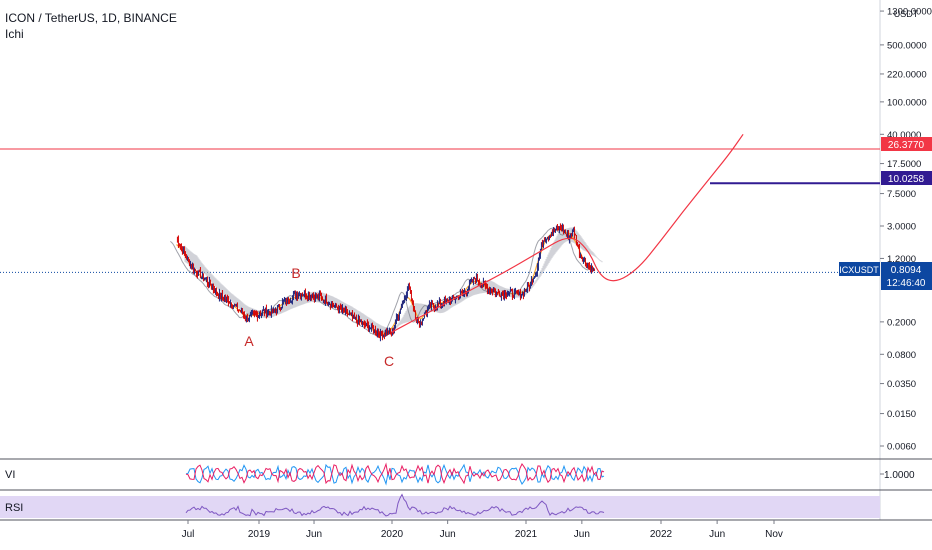  What do you see at coordinates (901, 447) in the screenshot?
I see `price-tick-label: 0.0060` at bounding box center [901, 447].